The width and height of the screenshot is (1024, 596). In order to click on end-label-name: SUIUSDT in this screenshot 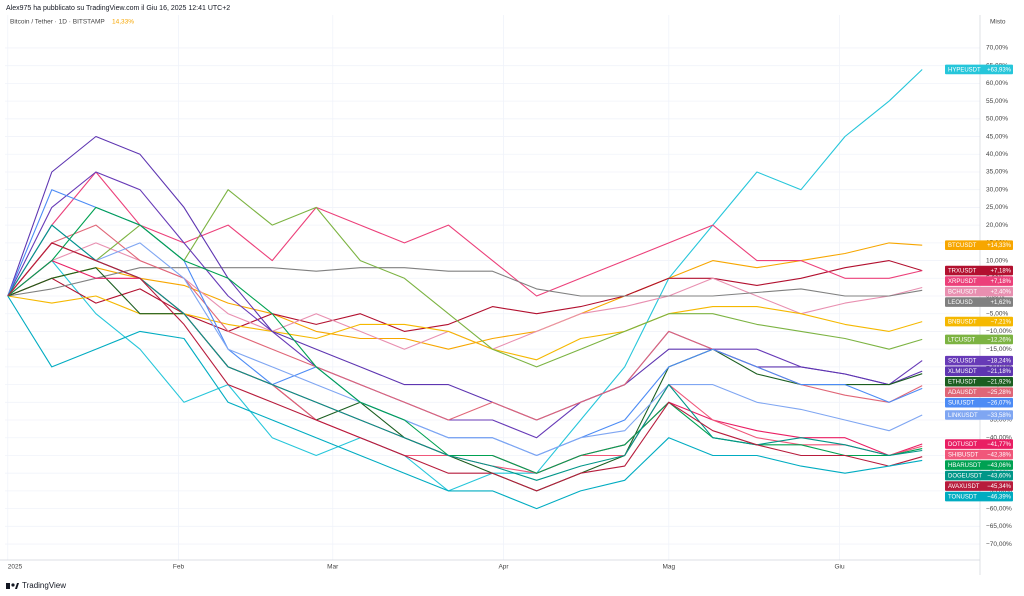, I will do `click(961, 404)`.